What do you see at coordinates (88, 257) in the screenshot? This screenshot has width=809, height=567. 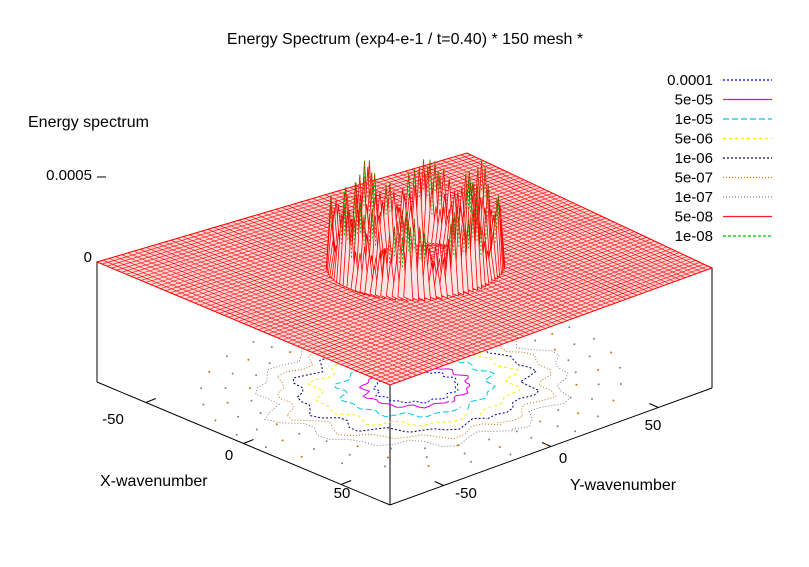 I see `z-tick-label: 0` at bounding box center [88, 257].